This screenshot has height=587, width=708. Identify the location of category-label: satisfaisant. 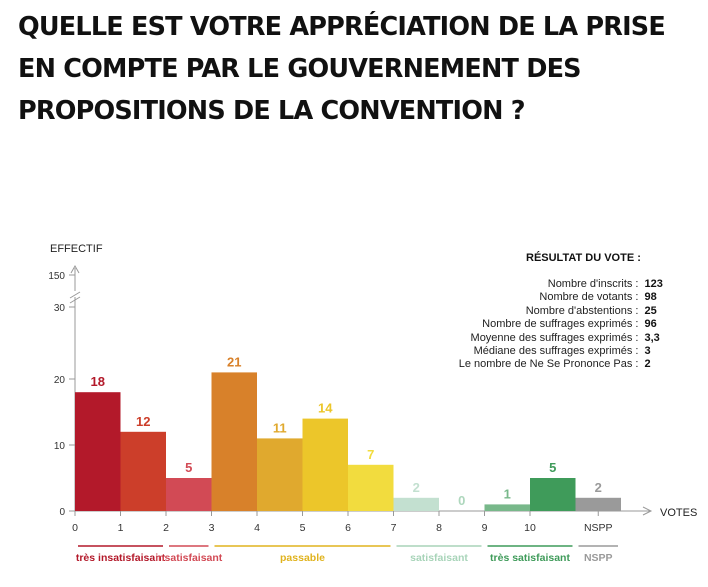
(439, 558).